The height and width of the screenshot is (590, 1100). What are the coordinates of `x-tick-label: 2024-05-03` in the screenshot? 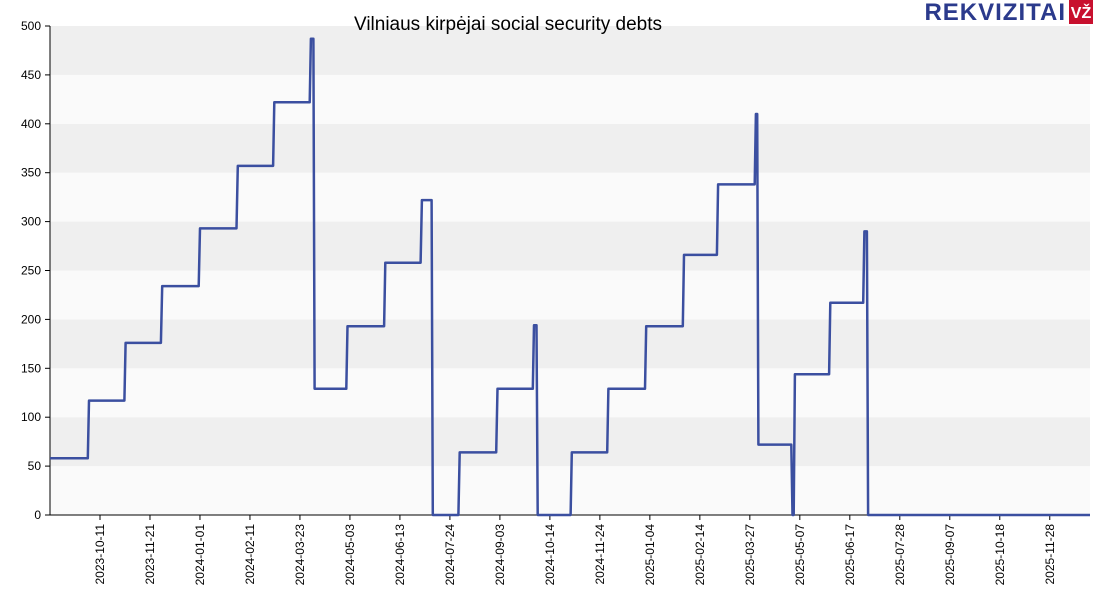 It's located at (350, 555).